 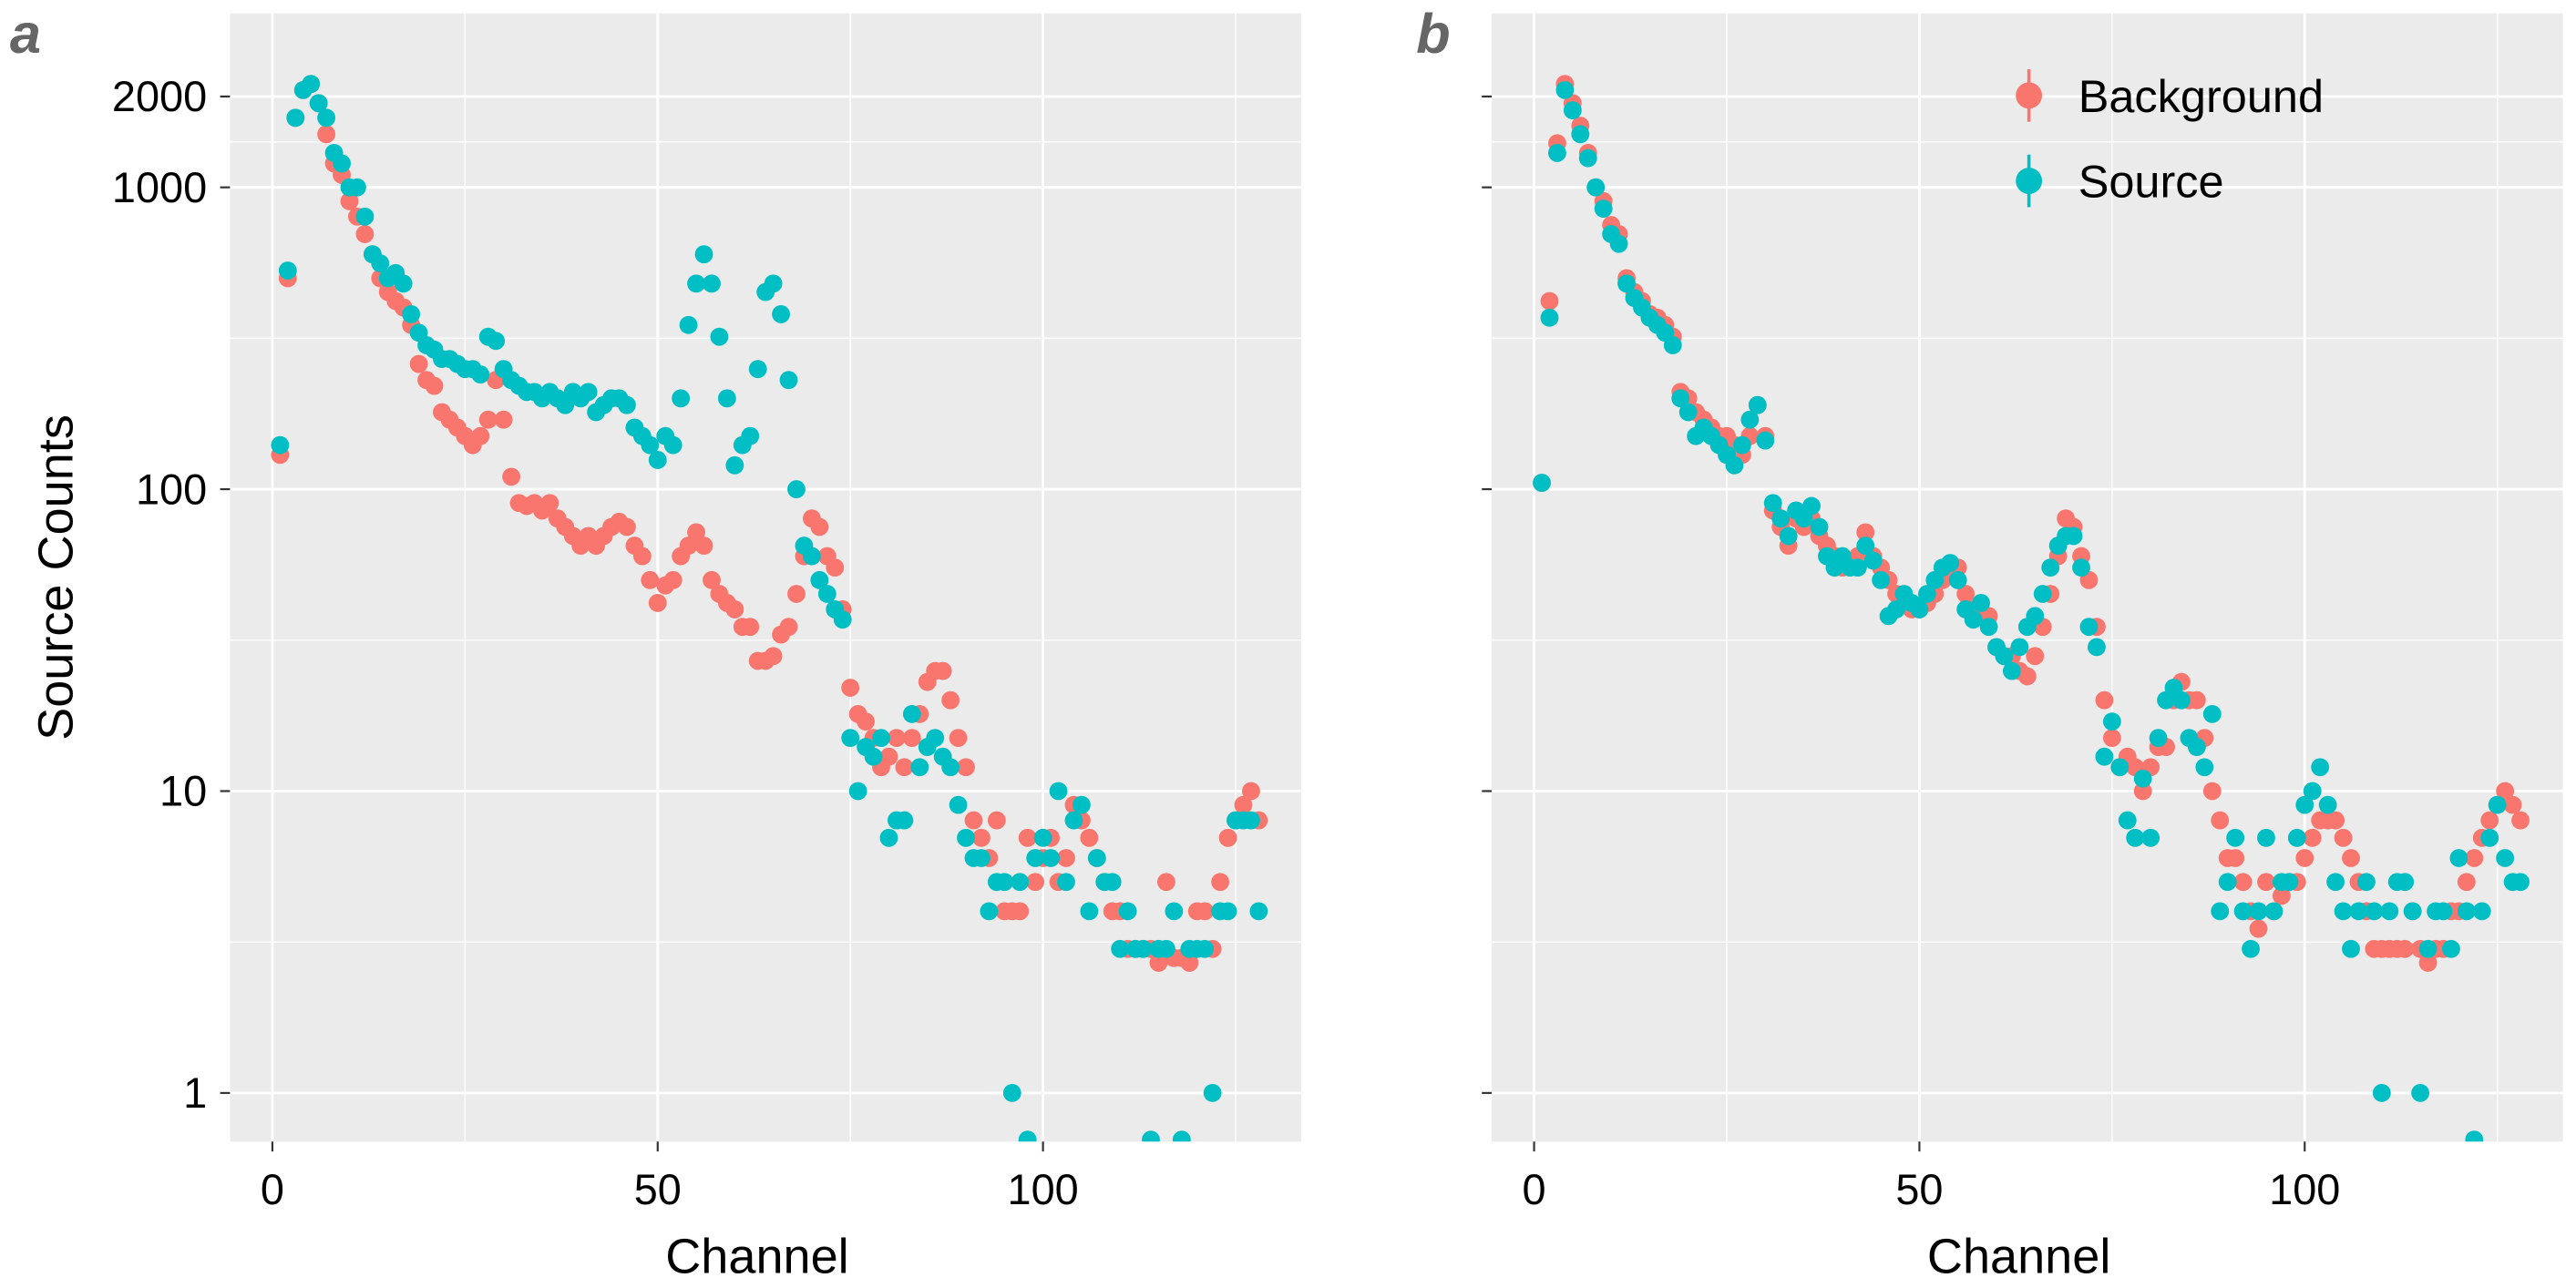 I want to click on x-tick-label: 0, so click(x=1534, y=1189).